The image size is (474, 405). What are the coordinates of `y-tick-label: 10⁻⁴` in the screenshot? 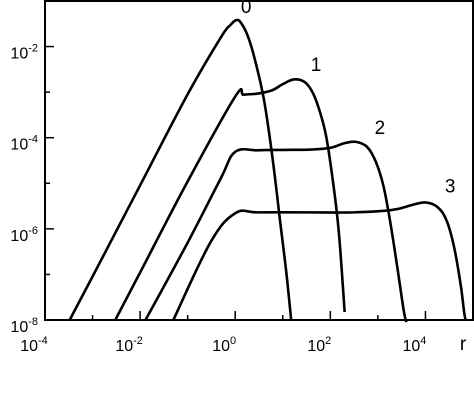 It's located at (24, 144).